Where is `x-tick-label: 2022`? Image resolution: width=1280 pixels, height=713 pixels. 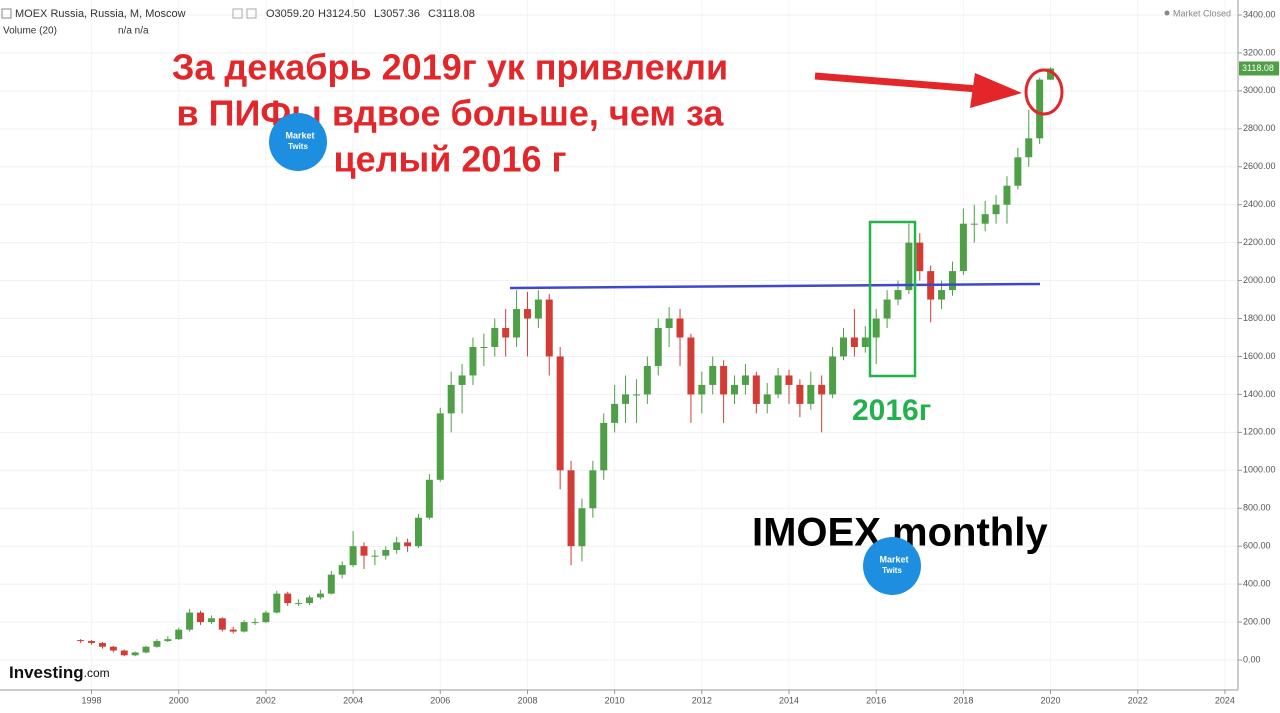 x-tick-label: 2022 is located at coordinates (1138, 700).